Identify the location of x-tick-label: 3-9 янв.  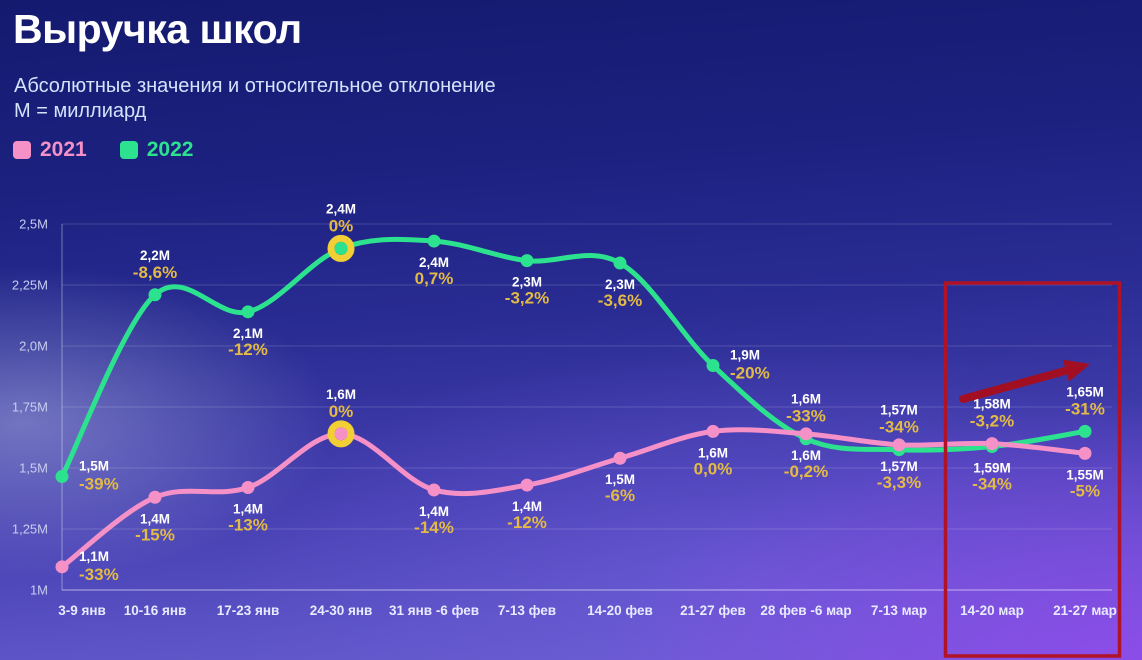
(82, 610).